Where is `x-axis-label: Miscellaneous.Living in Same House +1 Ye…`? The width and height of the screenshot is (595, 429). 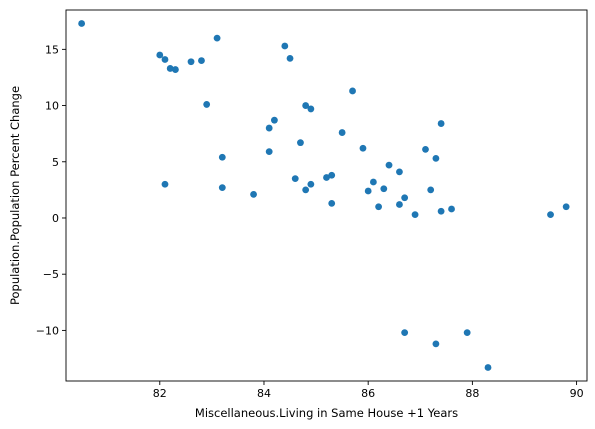 x-axis-label: Miscellaneous.Living in Same House +1 Ye… is located at coordinates (326, 413).